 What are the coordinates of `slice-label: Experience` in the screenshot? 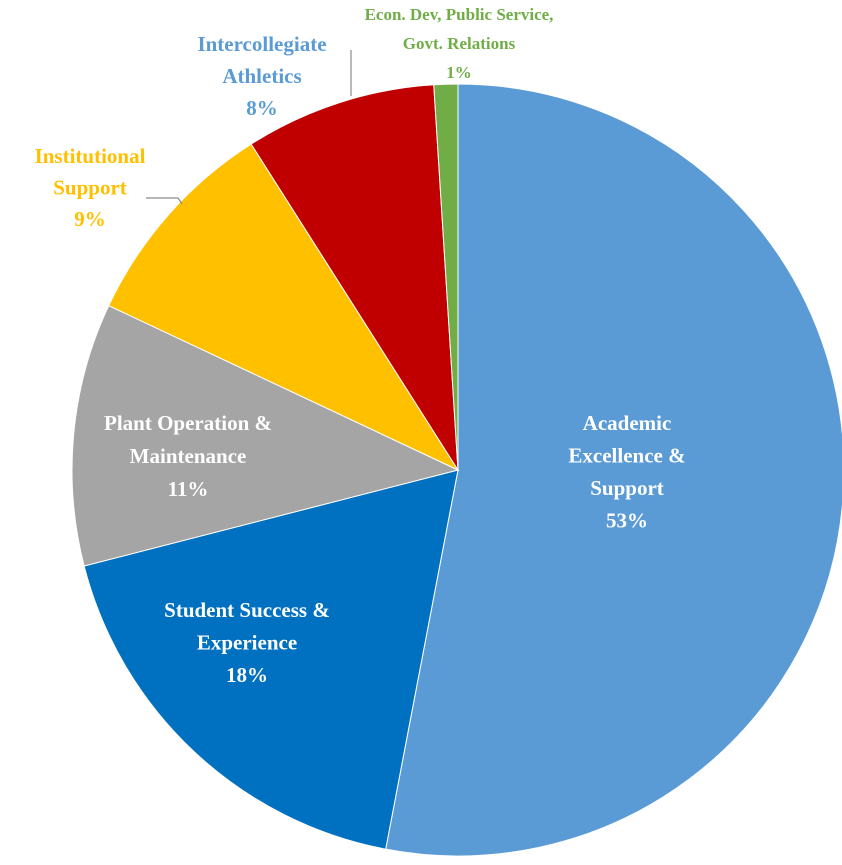 It's located at (247, 642).